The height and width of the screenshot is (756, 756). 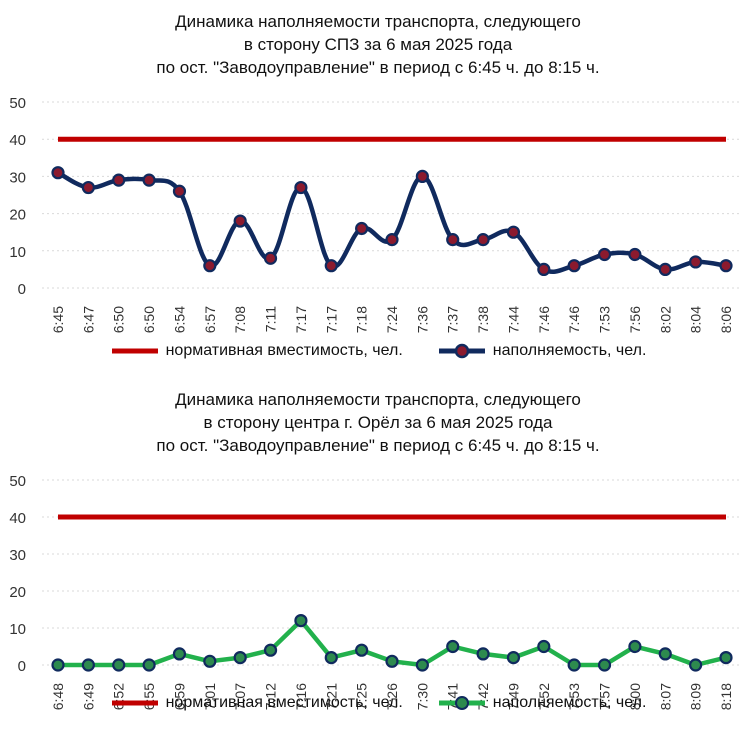 I want to click on legend-swatch-fill, so click(x=461, y=703).